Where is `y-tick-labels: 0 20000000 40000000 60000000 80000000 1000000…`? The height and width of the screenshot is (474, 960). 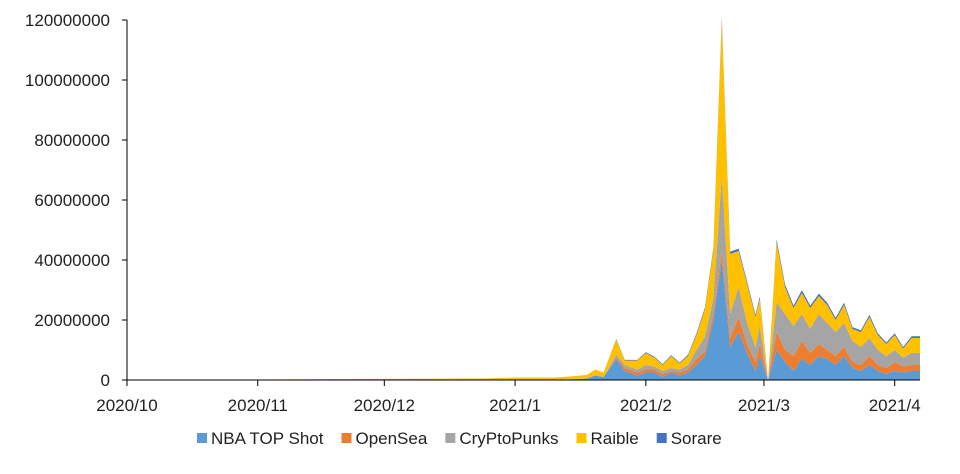 y-tick-labels: 0 20000000 40000000 60000000 80000000 1000000… is located at coordinates (76, 200).